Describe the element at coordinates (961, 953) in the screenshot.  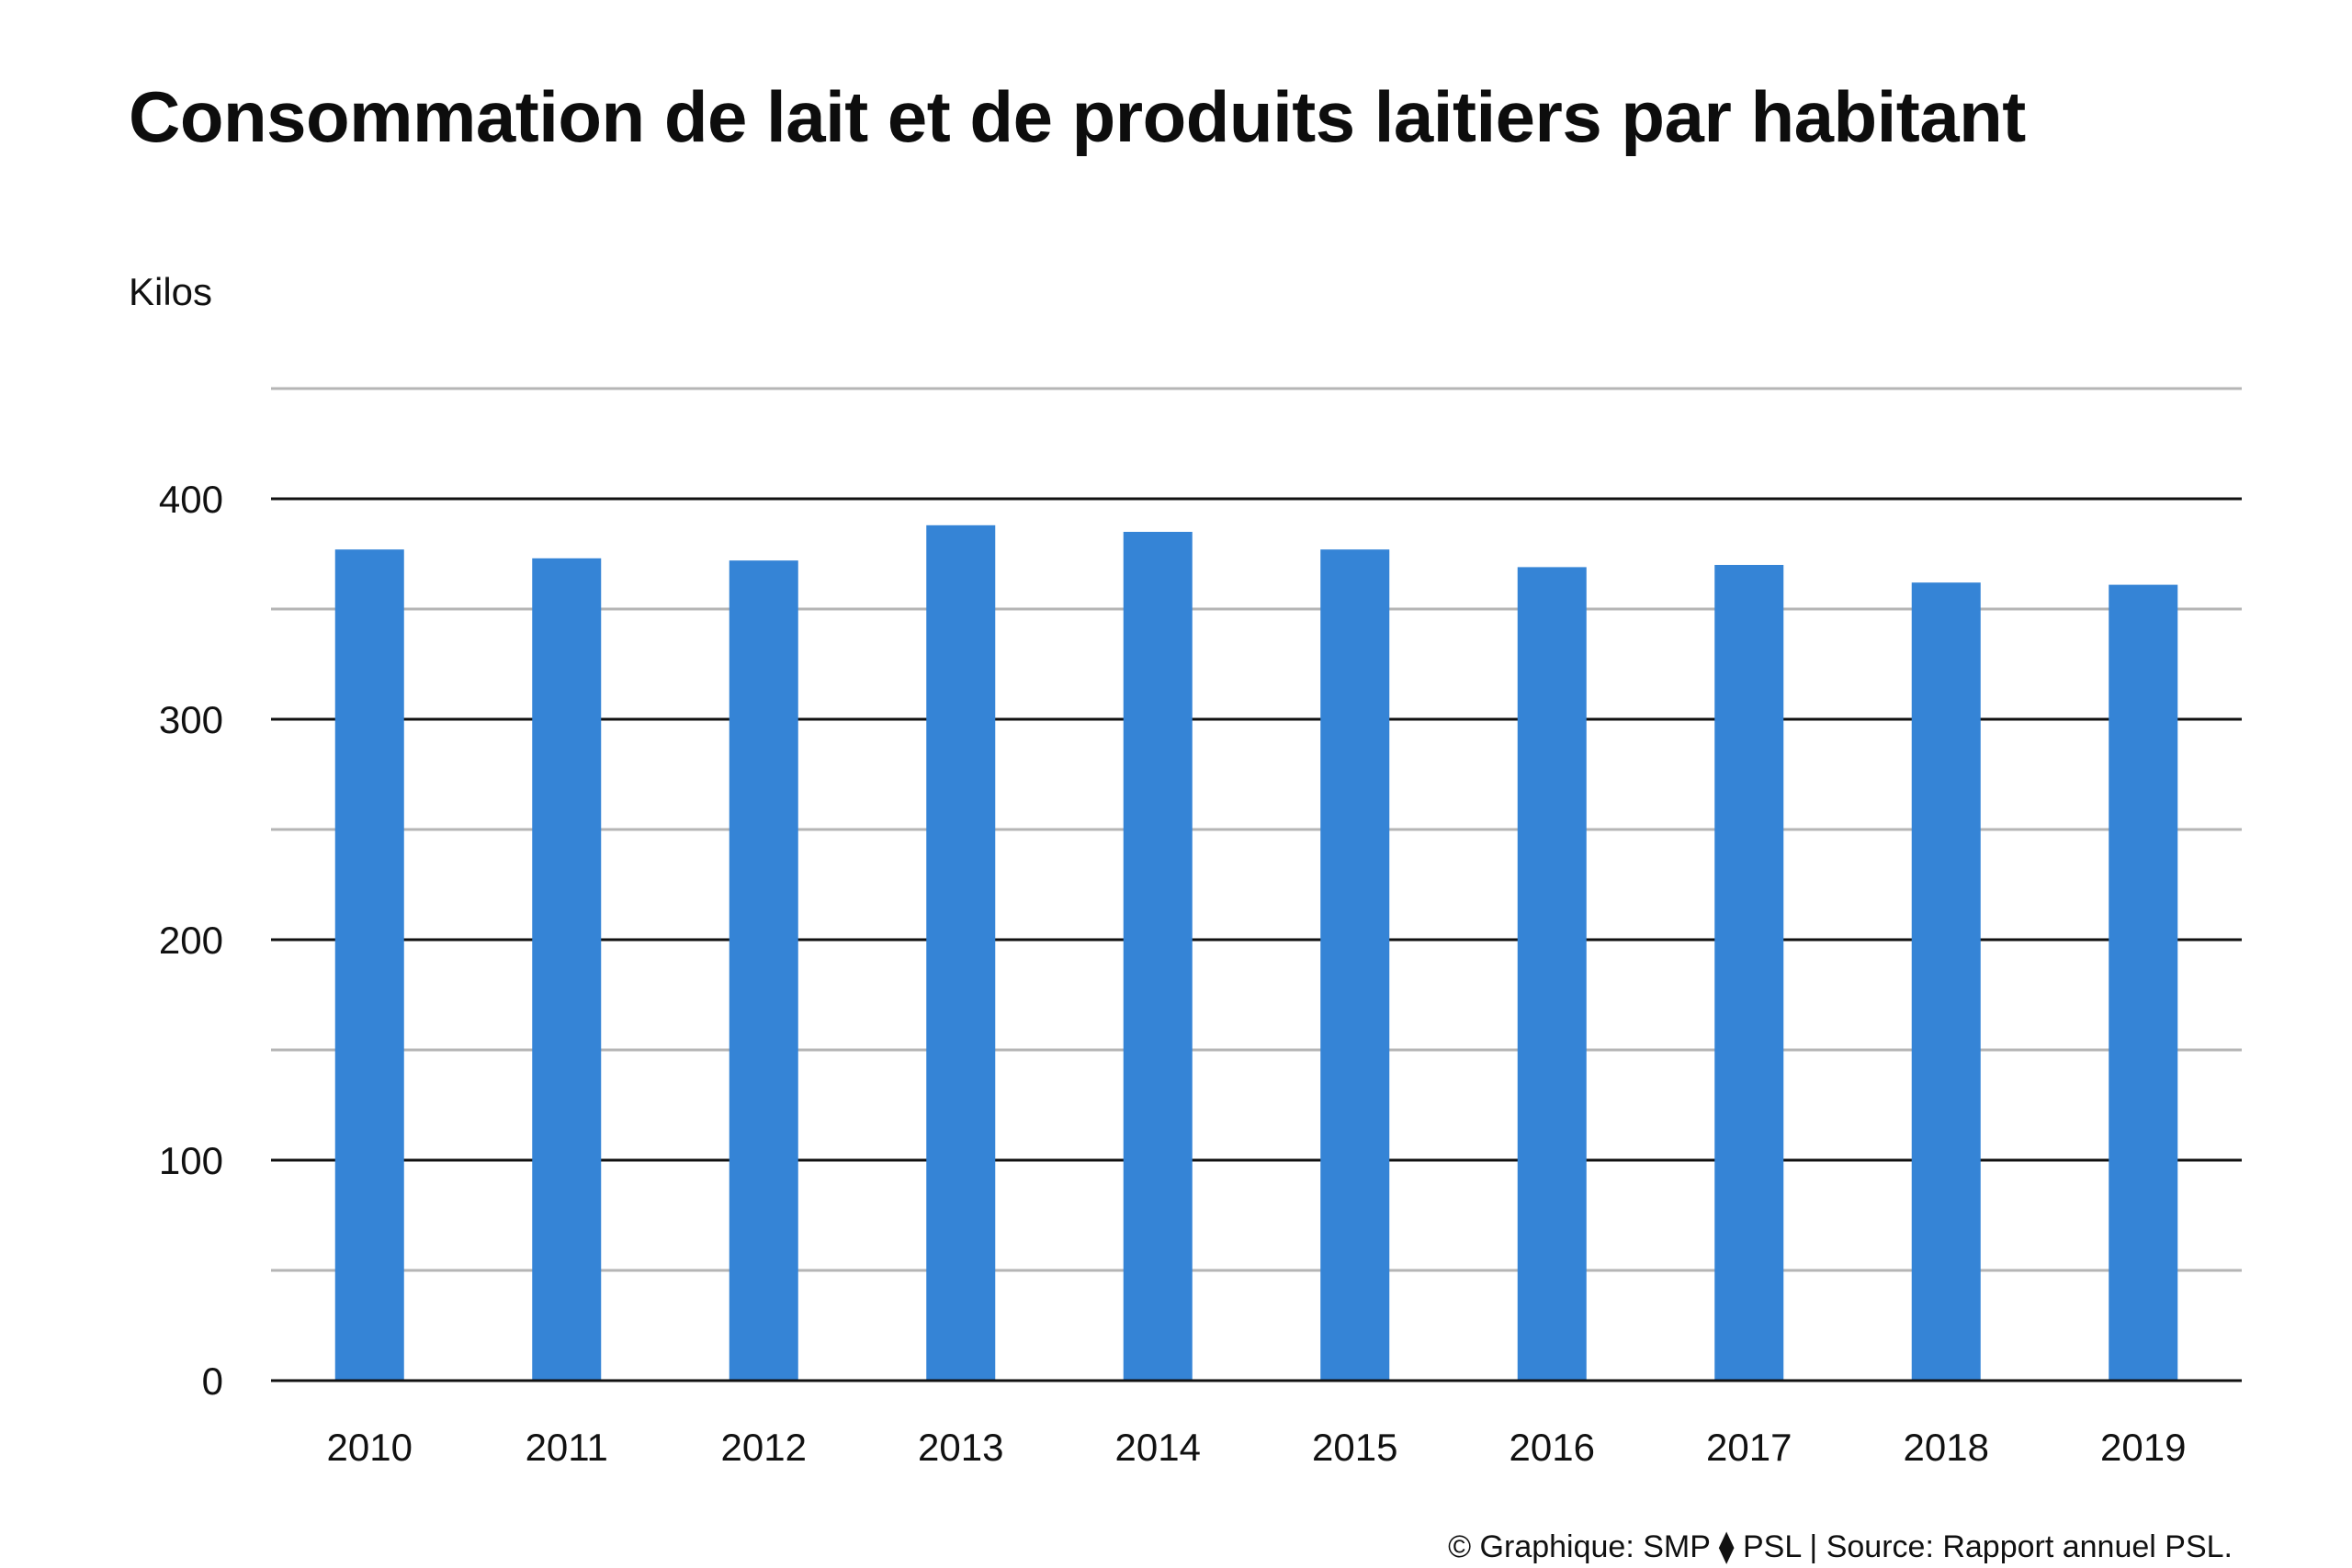
I see `bar-2013` at that location.